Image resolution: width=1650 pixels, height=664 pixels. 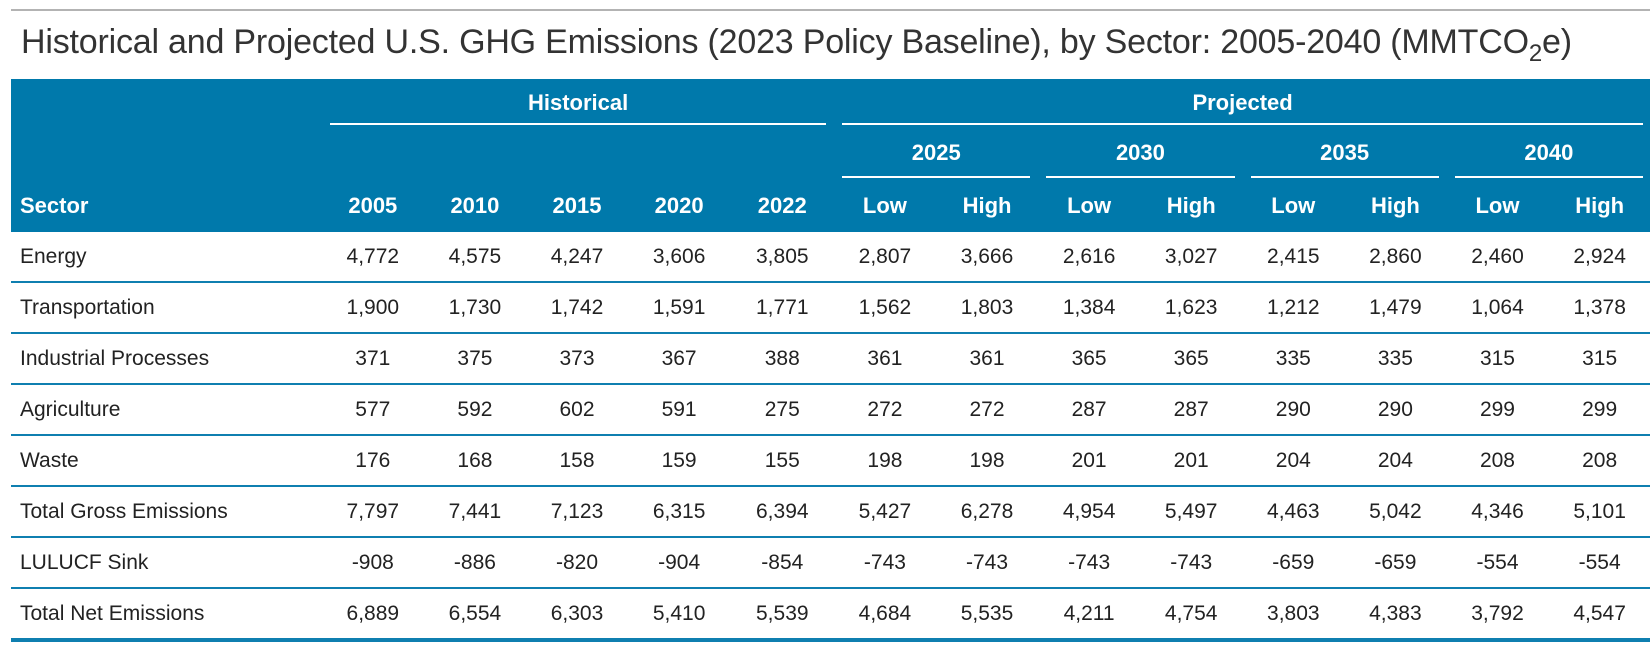 I want to click on value-cell: 1,479, so click(x=1395, y=308).